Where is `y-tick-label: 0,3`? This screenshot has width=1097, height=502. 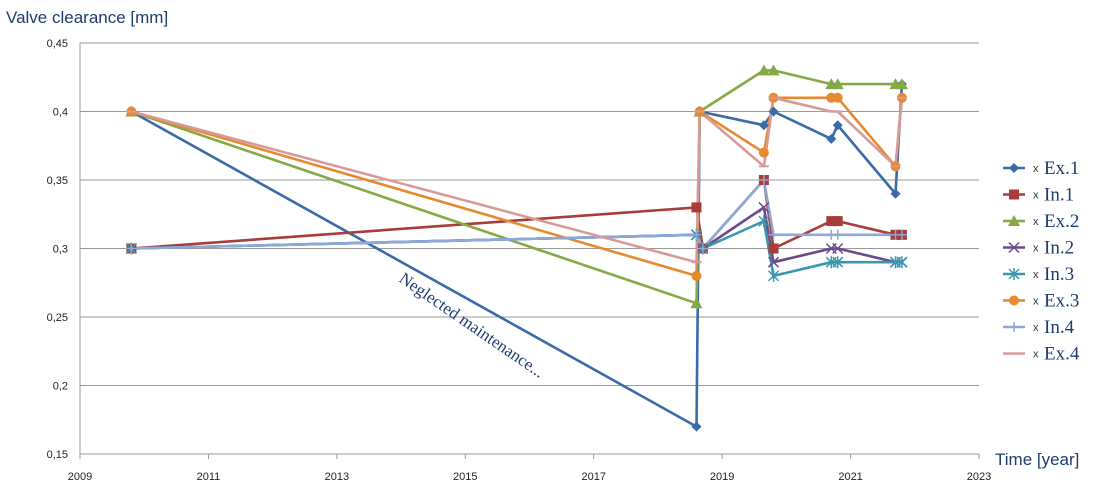
y-tick-label: 0,3 is located at coordinates (60, 250).